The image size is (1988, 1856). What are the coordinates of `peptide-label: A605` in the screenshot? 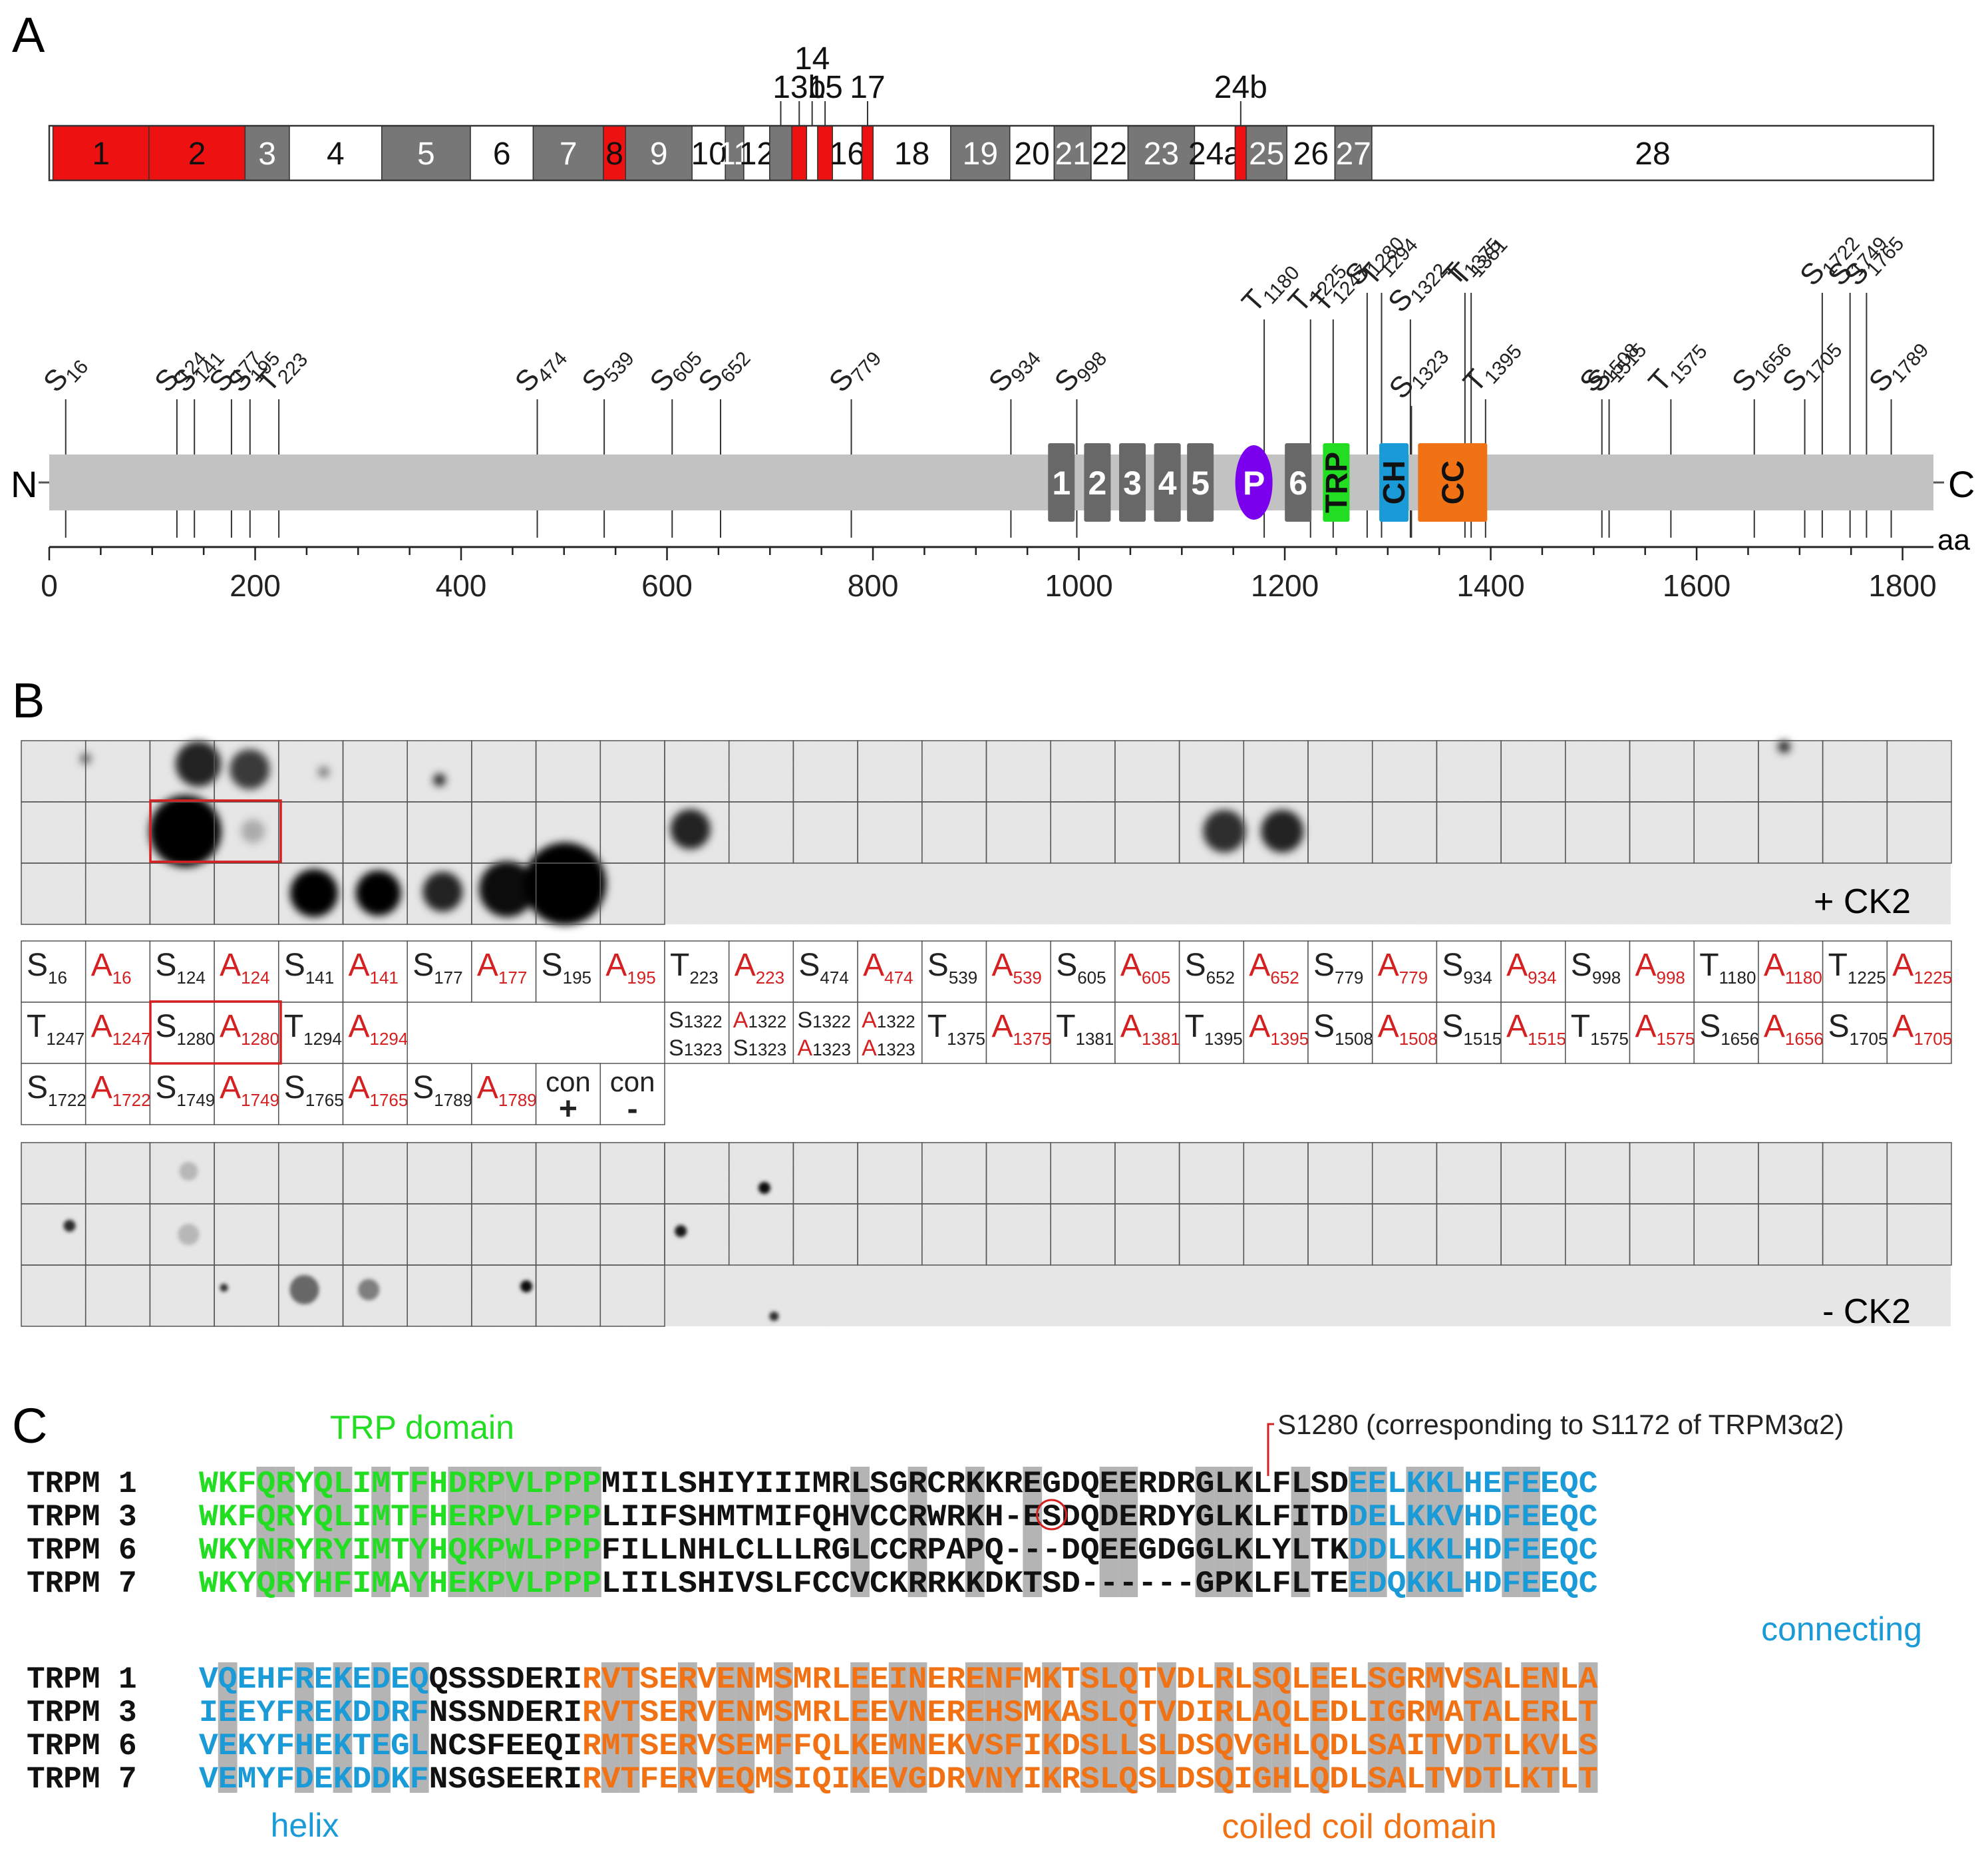 It's located at (1145, 968).